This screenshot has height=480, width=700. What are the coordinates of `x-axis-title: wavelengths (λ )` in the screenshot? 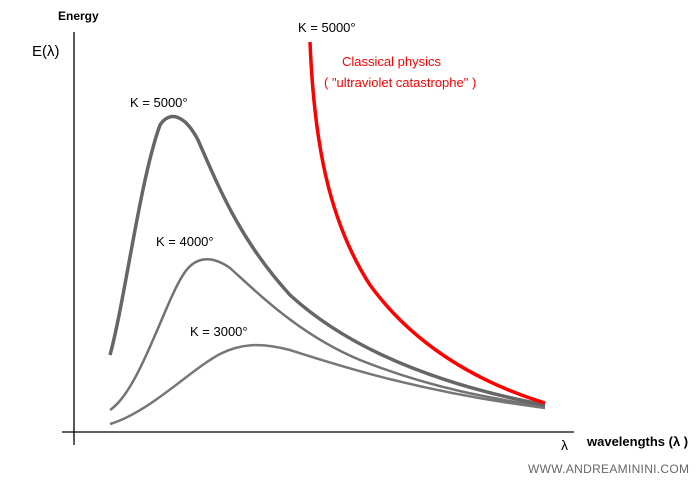 It's located at (638, 441).